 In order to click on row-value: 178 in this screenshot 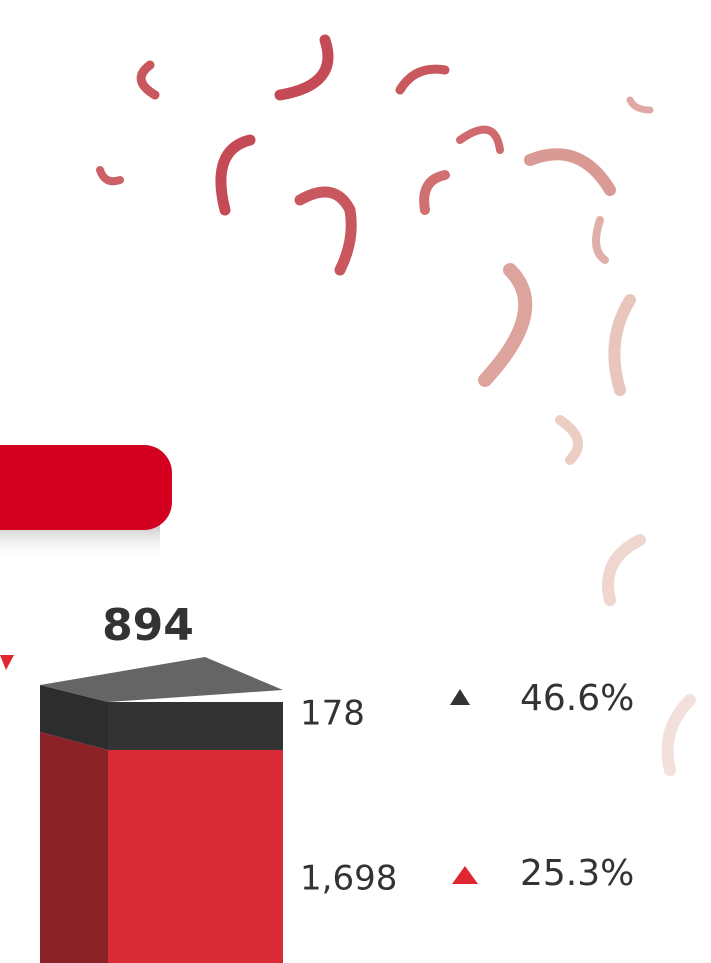, I will do `click(332, 714)`.